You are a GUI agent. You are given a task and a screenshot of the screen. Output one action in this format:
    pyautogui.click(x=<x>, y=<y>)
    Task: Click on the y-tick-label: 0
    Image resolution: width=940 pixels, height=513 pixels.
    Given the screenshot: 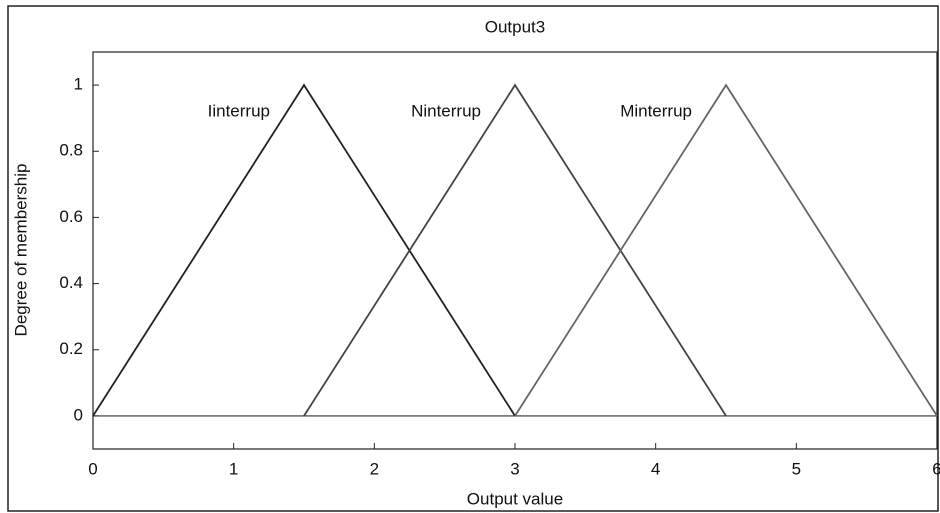 What is the action you would take?
    pyautogui.click(x=78, y=414)
    